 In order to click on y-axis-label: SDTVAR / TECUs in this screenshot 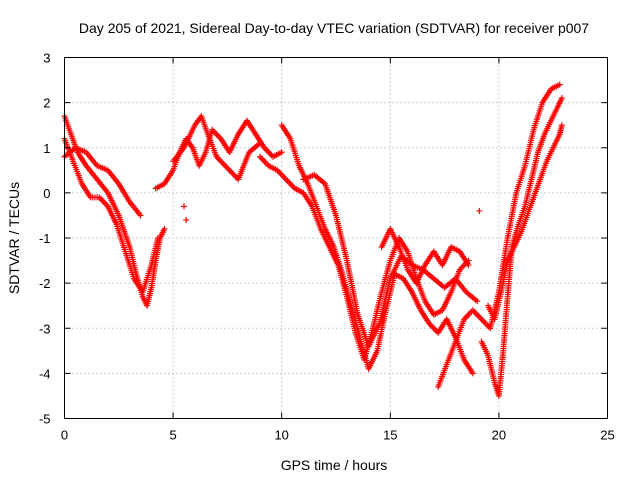, I will do `click(14, 238)`.